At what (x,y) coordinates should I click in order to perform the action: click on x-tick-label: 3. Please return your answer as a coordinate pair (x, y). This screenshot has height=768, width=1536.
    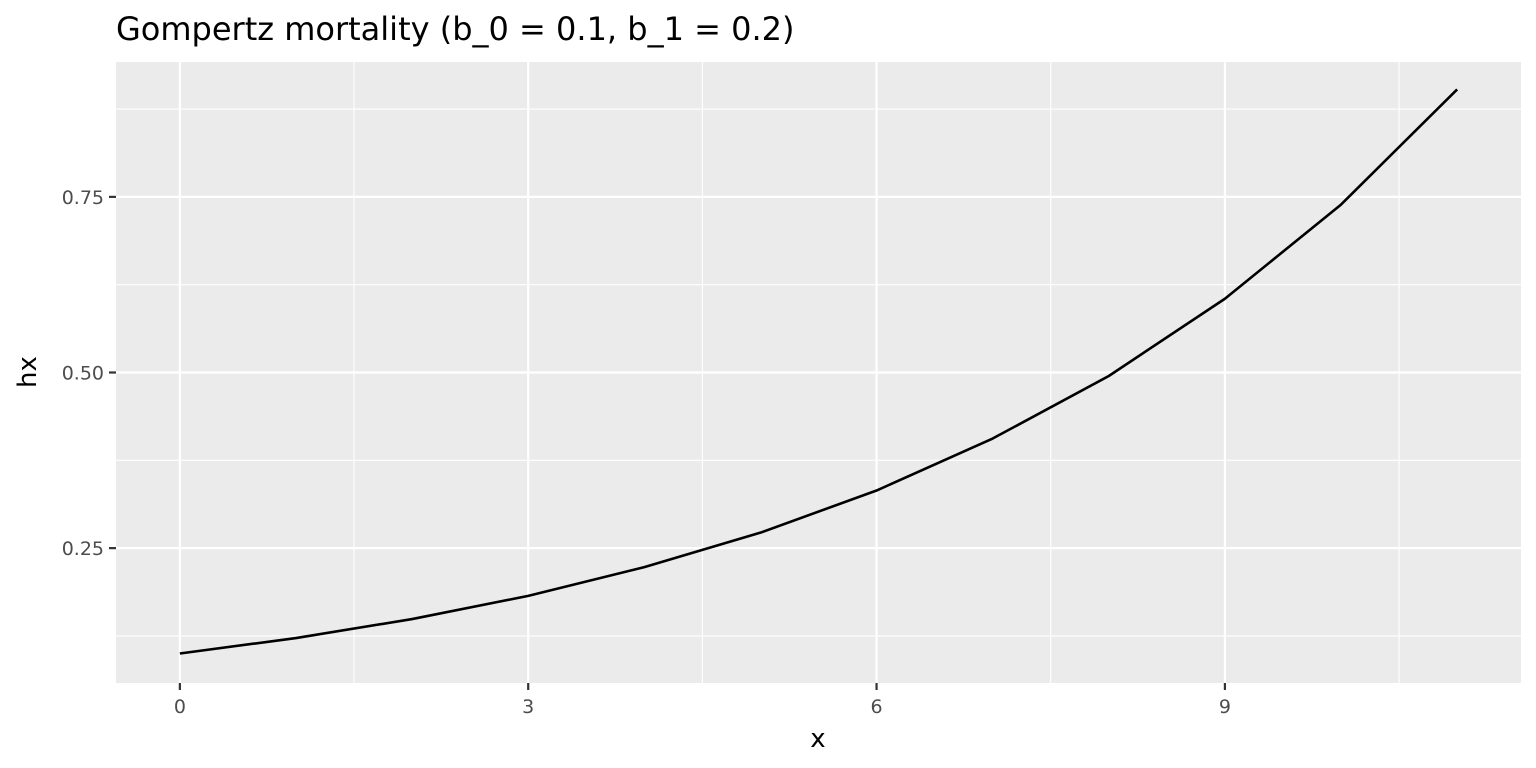
    Looking at the image, I should click on (528, 707).